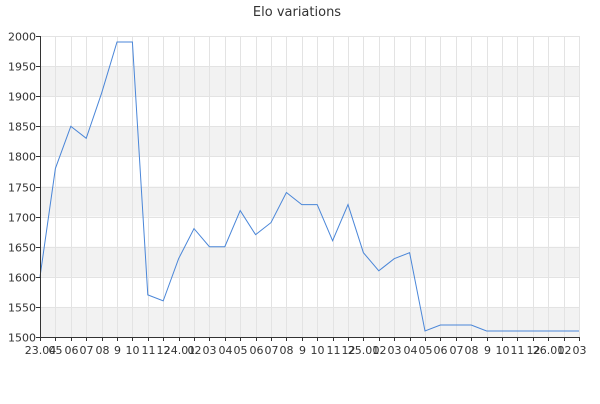  What do you see at coordinates (364, 350) in the screenshot?
I see `x-tick-label: 25.01` at bounding box center [364, 350].